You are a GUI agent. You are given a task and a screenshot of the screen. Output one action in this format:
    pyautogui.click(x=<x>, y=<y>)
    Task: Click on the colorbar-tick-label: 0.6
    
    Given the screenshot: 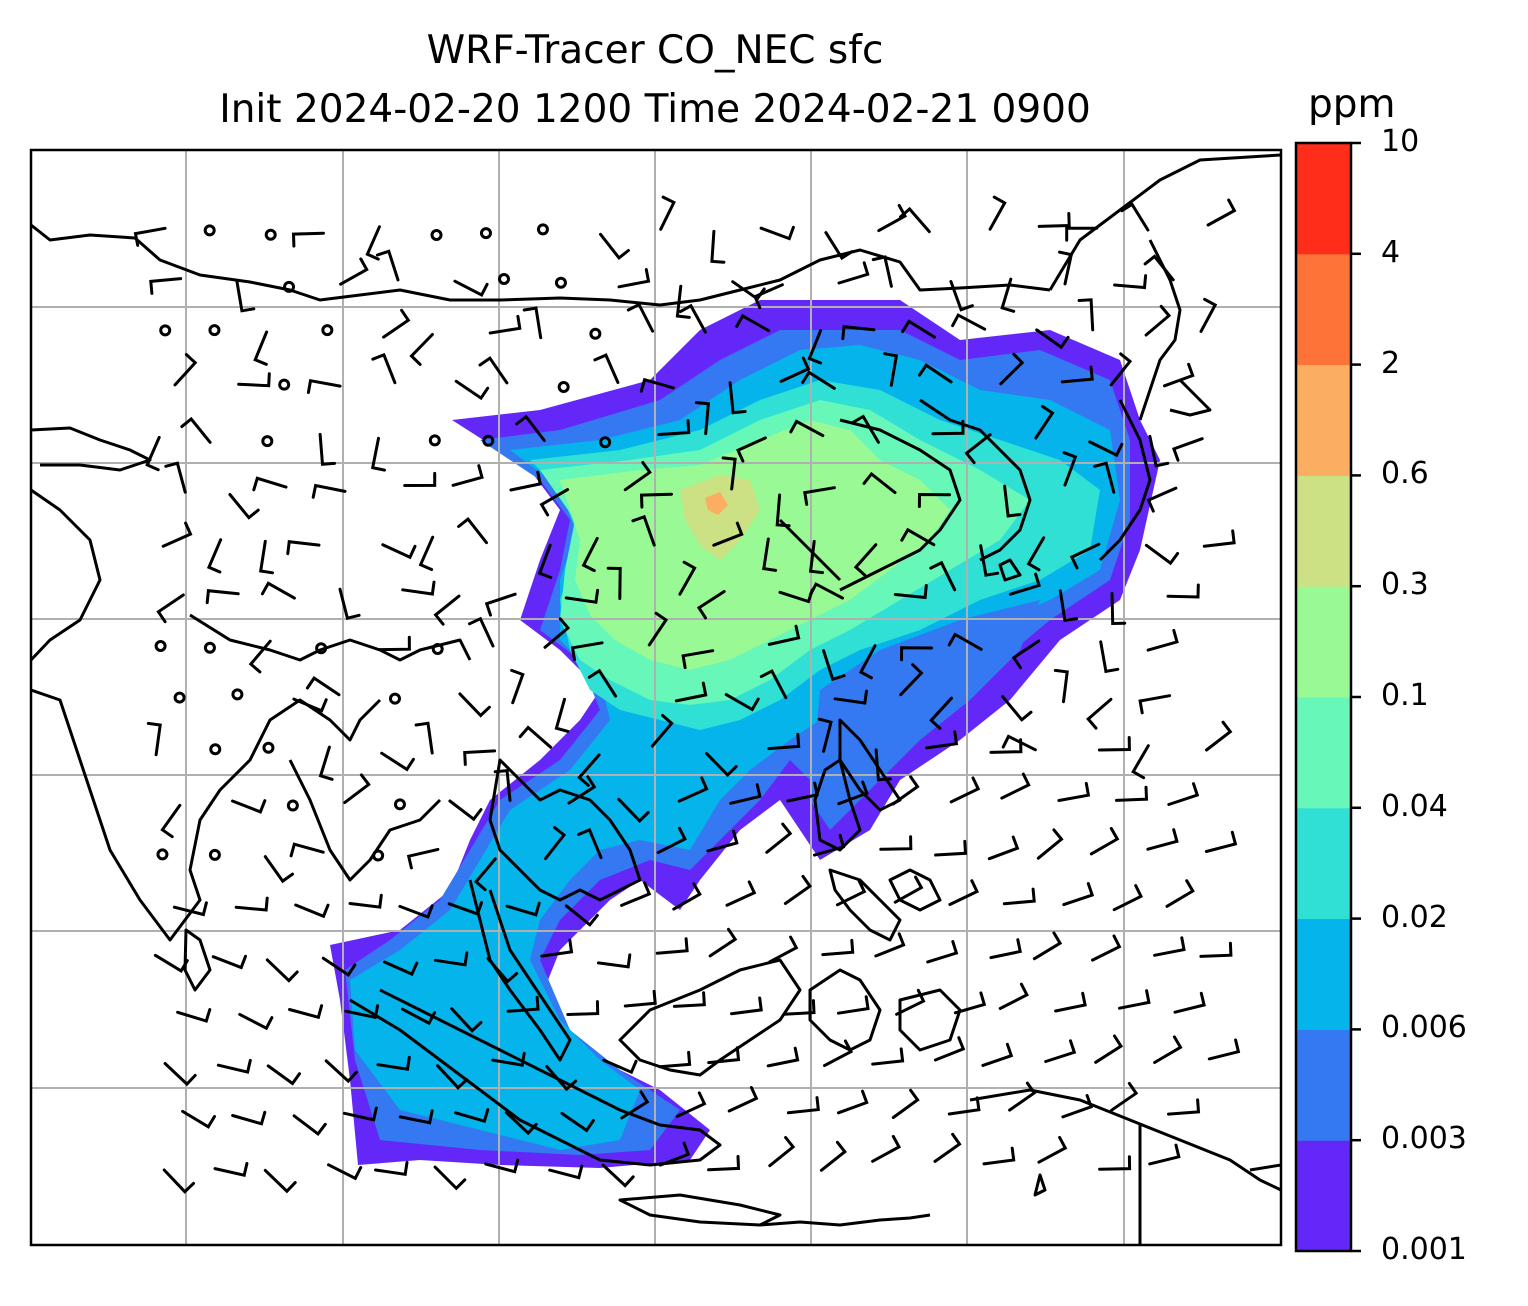 What is the action you would take?
    pyautogui.click(x=1405, y=474)
    